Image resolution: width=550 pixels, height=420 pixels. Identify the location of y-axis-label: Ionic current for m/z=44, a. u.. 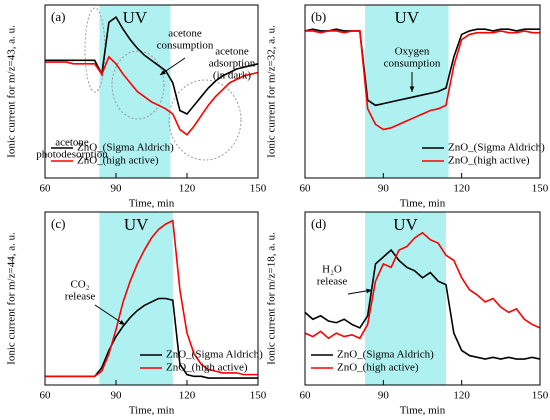
(12, 298).